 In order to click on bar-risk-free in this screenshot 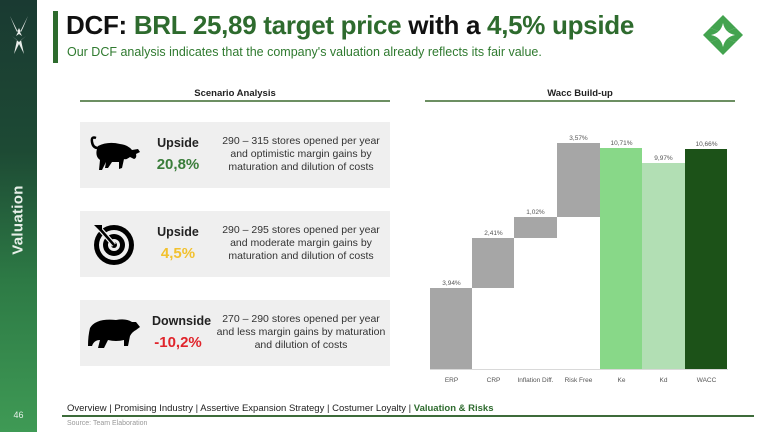, I will do `click(578, 180)`.